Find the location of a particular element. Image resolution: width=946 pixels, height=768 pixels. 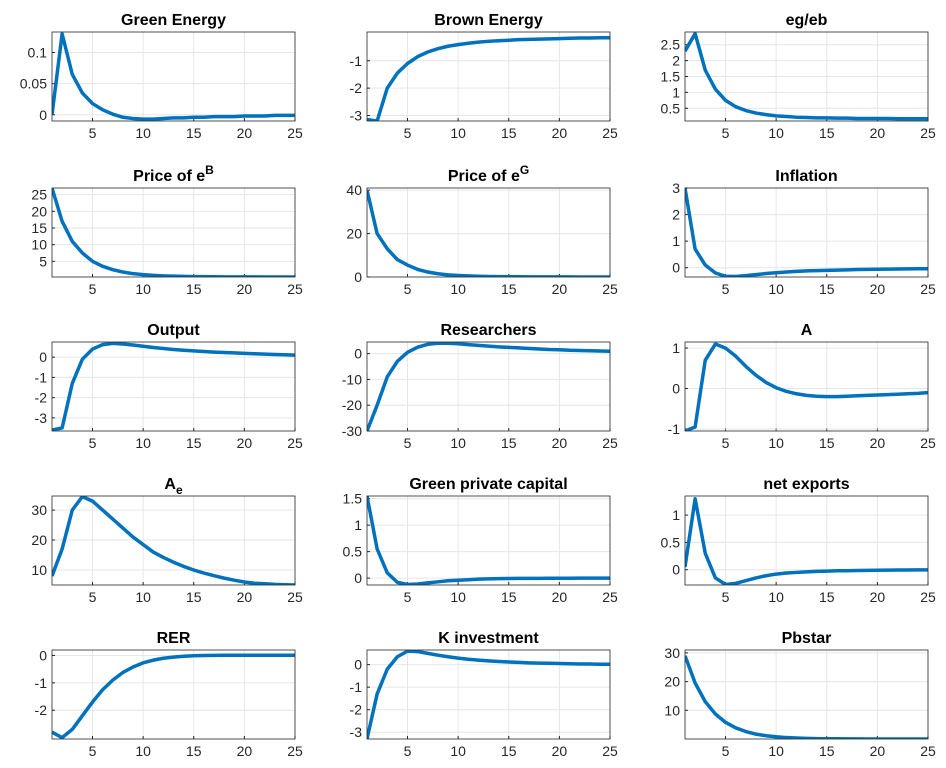

y-tick-label: 1 is located at coordinates (676, 241).